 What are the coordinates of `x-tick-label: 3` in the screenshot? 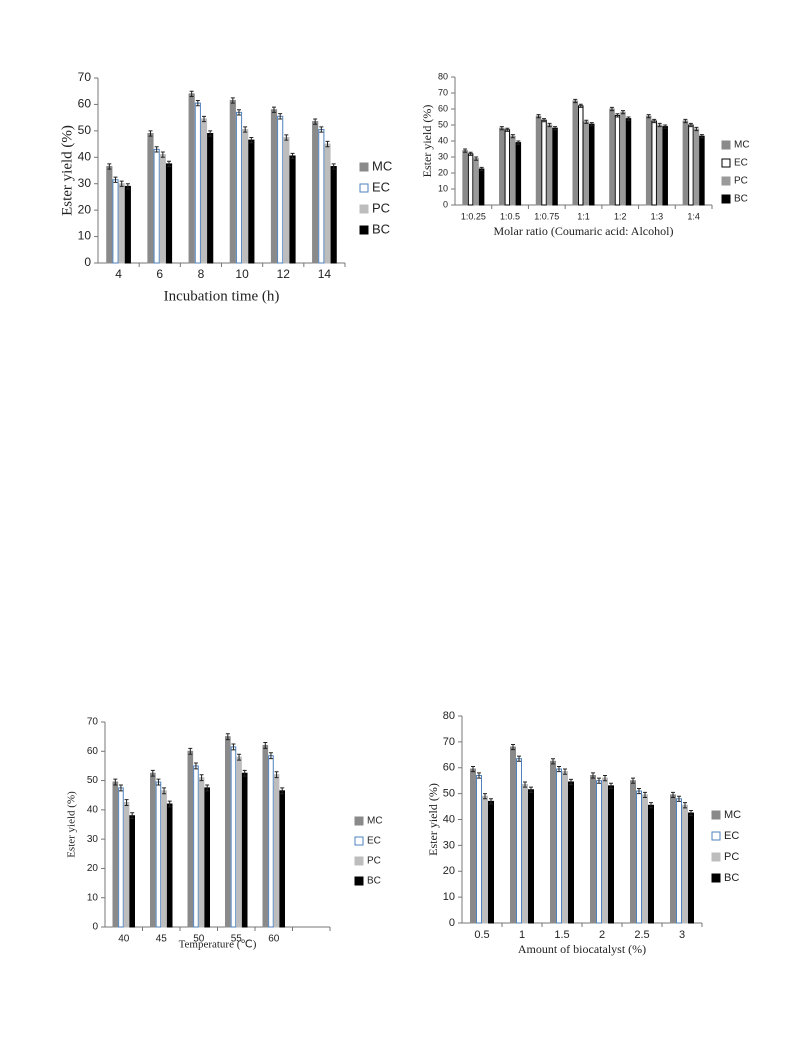 It's located at (682, 935).